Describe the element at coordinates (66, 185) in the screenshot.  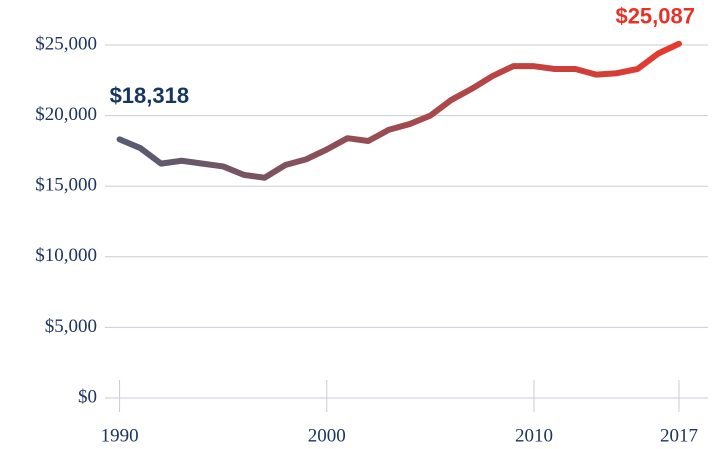
I see `y-tick-label: $15,000` at that location.